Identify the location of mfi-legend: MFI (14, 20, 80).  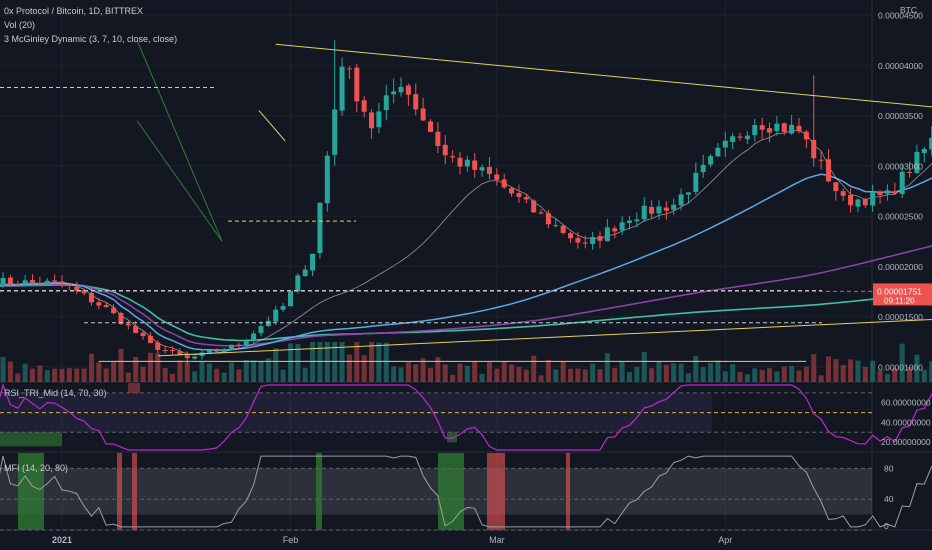
(36, 468).